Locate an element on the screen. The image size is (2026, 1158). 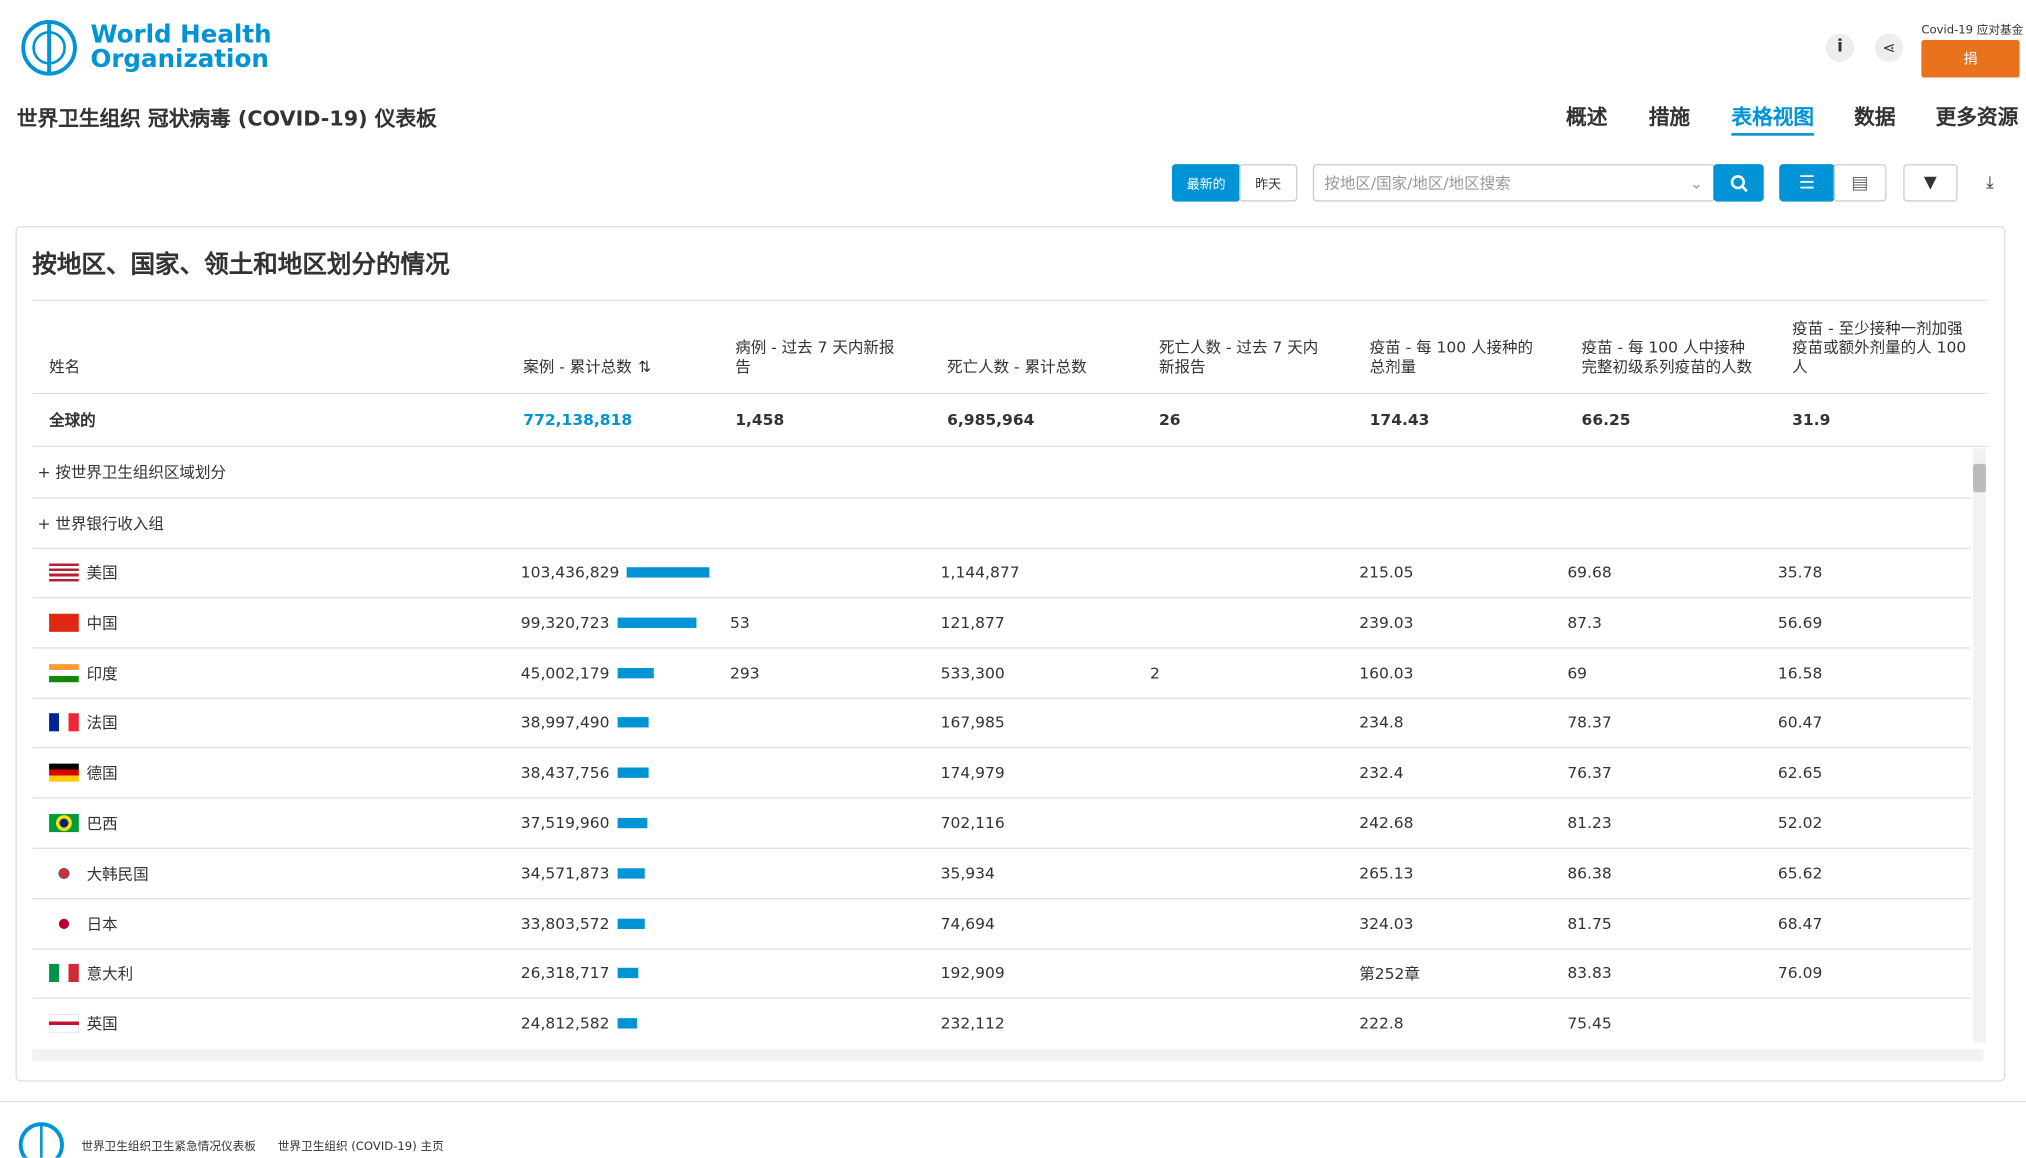
global-cell: 1,458 is located at coordinates (760, 419).